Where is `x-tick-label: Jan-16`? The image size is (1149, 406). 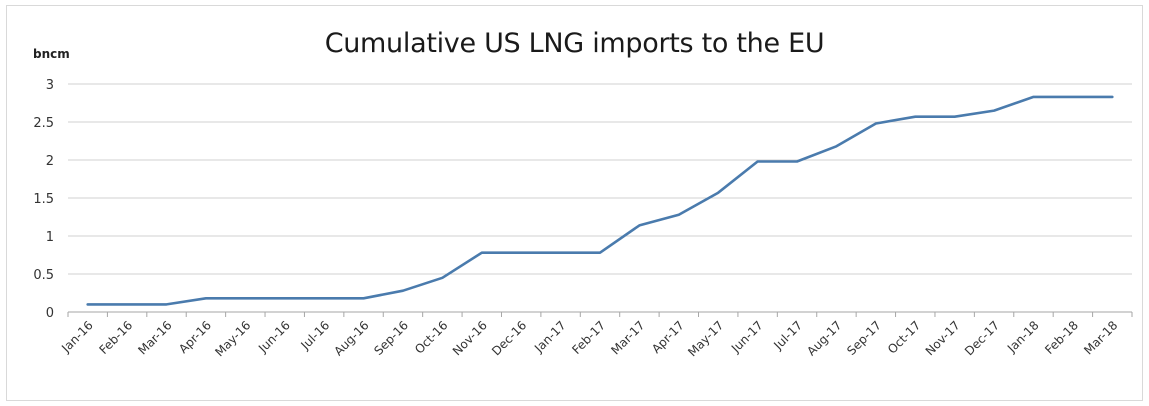
x-tick-label: Jan-16 is located at coordinates (77, 337).